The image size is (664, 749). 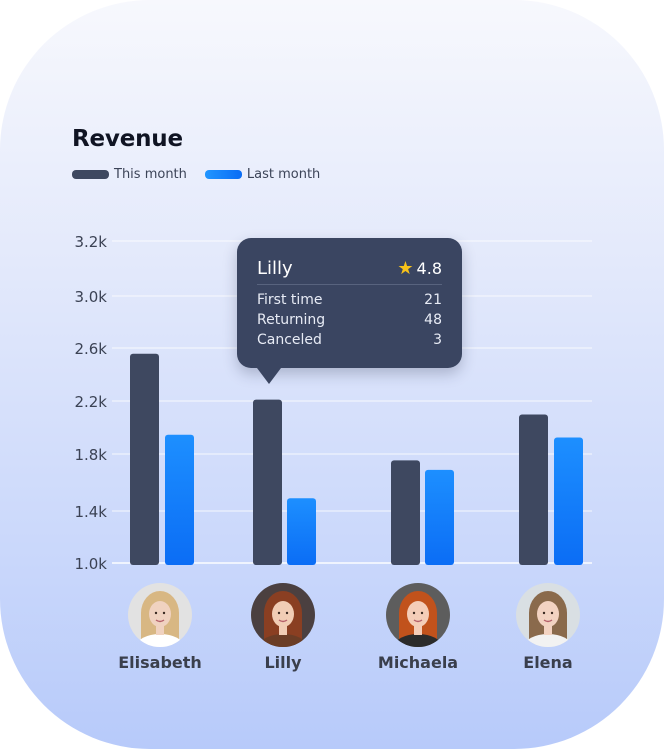 I want to click on person-name: Michaela, so click(x=418, y=662).